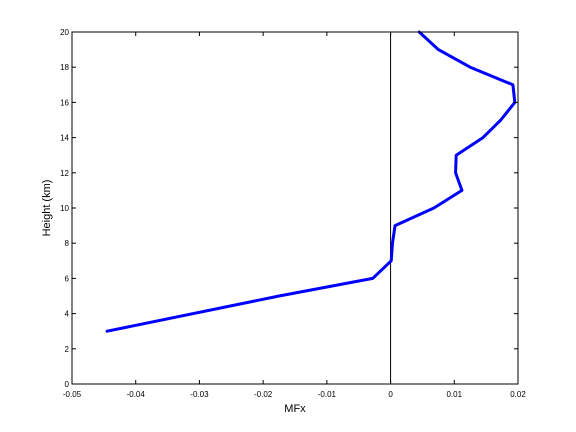 The image size is (576, 432). What do you see at coordinates (47, 208) in the screenshot?
I see `y-axis-label: Height (km)` at bounding box center [47, 208].